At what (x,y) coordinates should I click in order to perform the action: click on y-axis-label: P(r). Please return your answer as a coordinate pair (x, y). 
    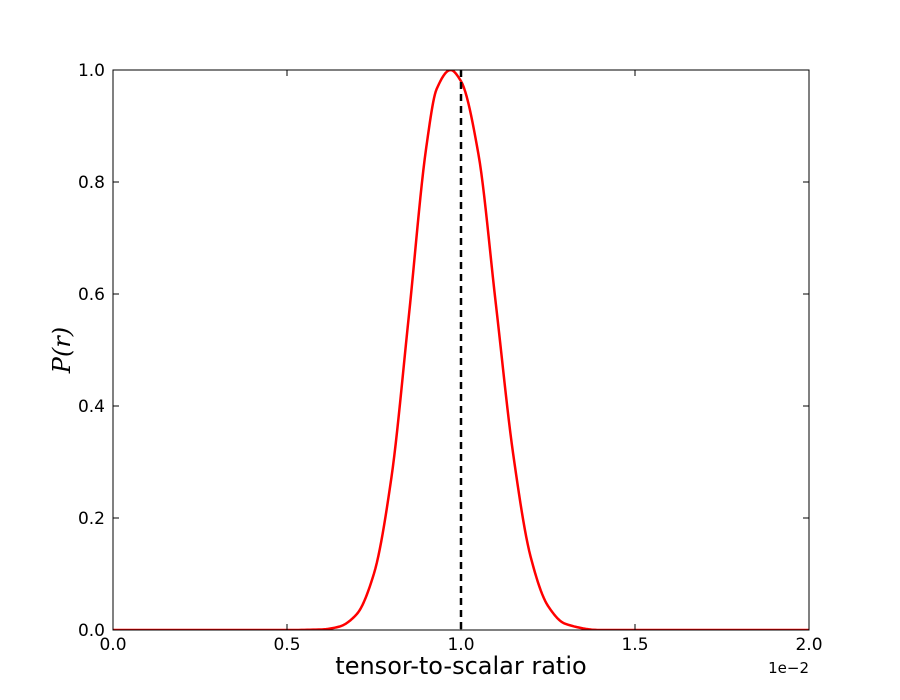
    Looking at the image, I should click on (62, 350).